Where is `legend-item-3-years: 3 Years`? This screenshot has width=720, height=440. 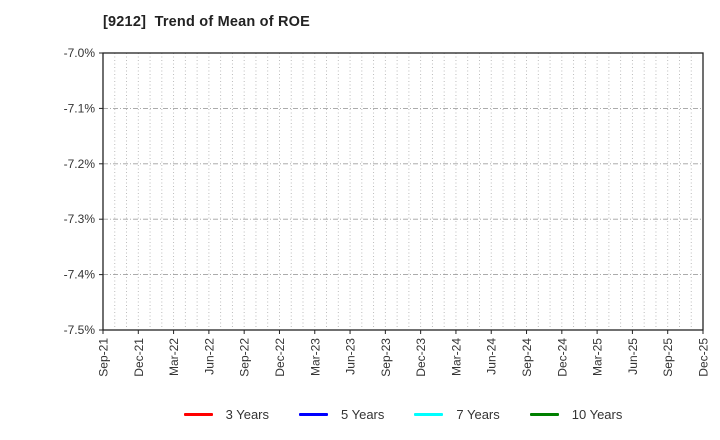 legend-item-3-years: 3 Years is located at coordinates (226, 414).